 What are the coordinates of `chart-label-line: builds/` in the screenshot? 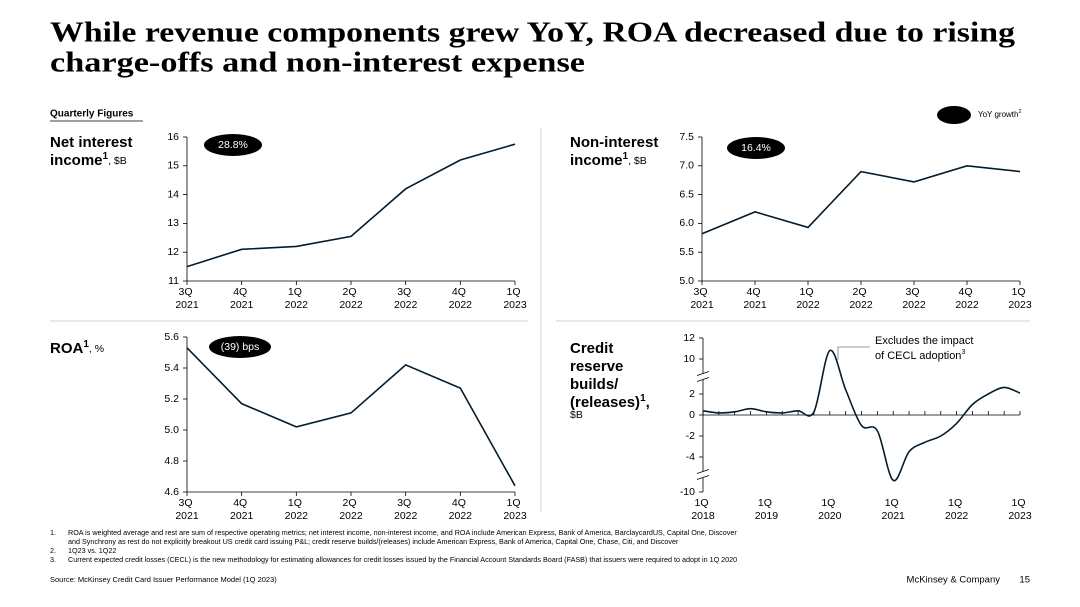 It's located at (594, 384).